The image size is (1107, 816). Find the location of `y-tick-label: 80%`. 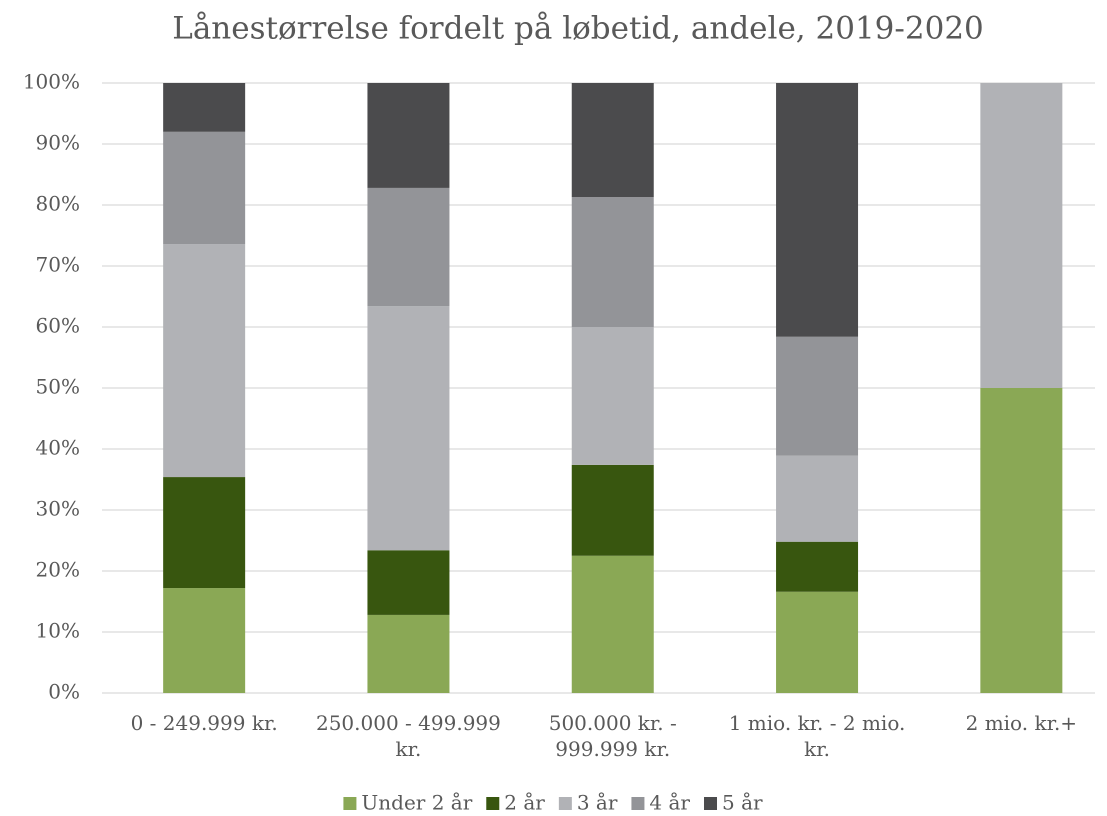

y-tick-label: 80% is located at coordinates (58, 204).